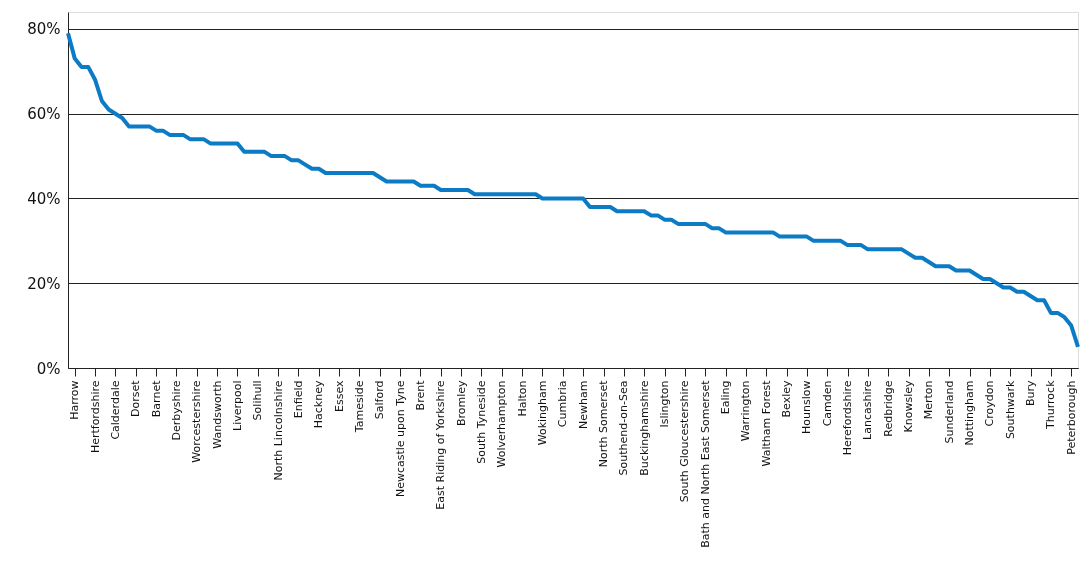 The width and height of the screenshot is (1081, 571). What do you see at coordinates (156, 398) in the screenshot?
I see `x-tick-label: Barnet` at bounding box center [156, 398].